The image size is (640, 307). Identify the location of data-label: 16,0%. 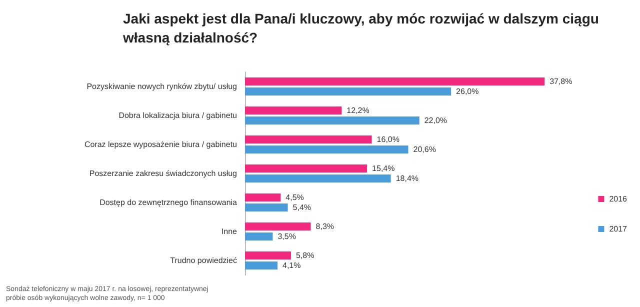
(388, 139).